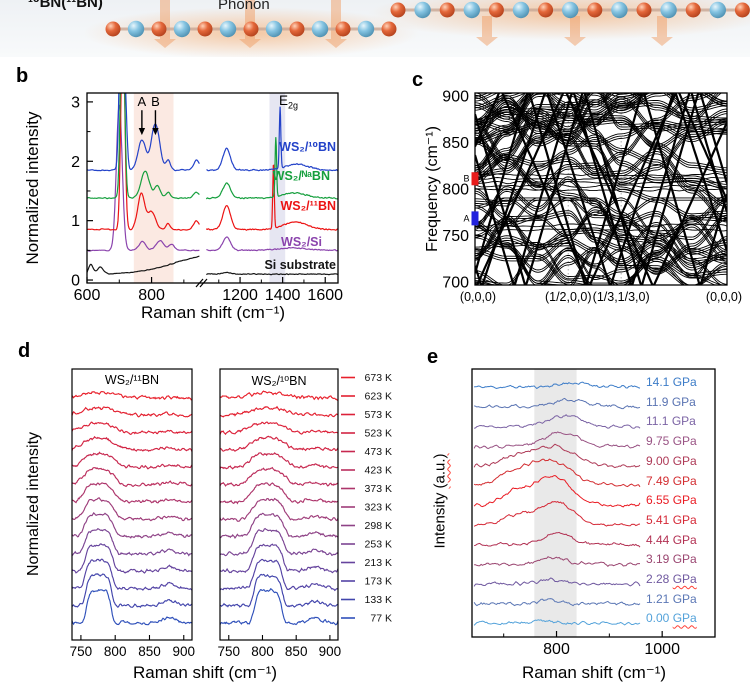 The width and height of the screenshot is (750, 700). I want to click on pressure-label: 9.00 GPa, so click(671, 460).